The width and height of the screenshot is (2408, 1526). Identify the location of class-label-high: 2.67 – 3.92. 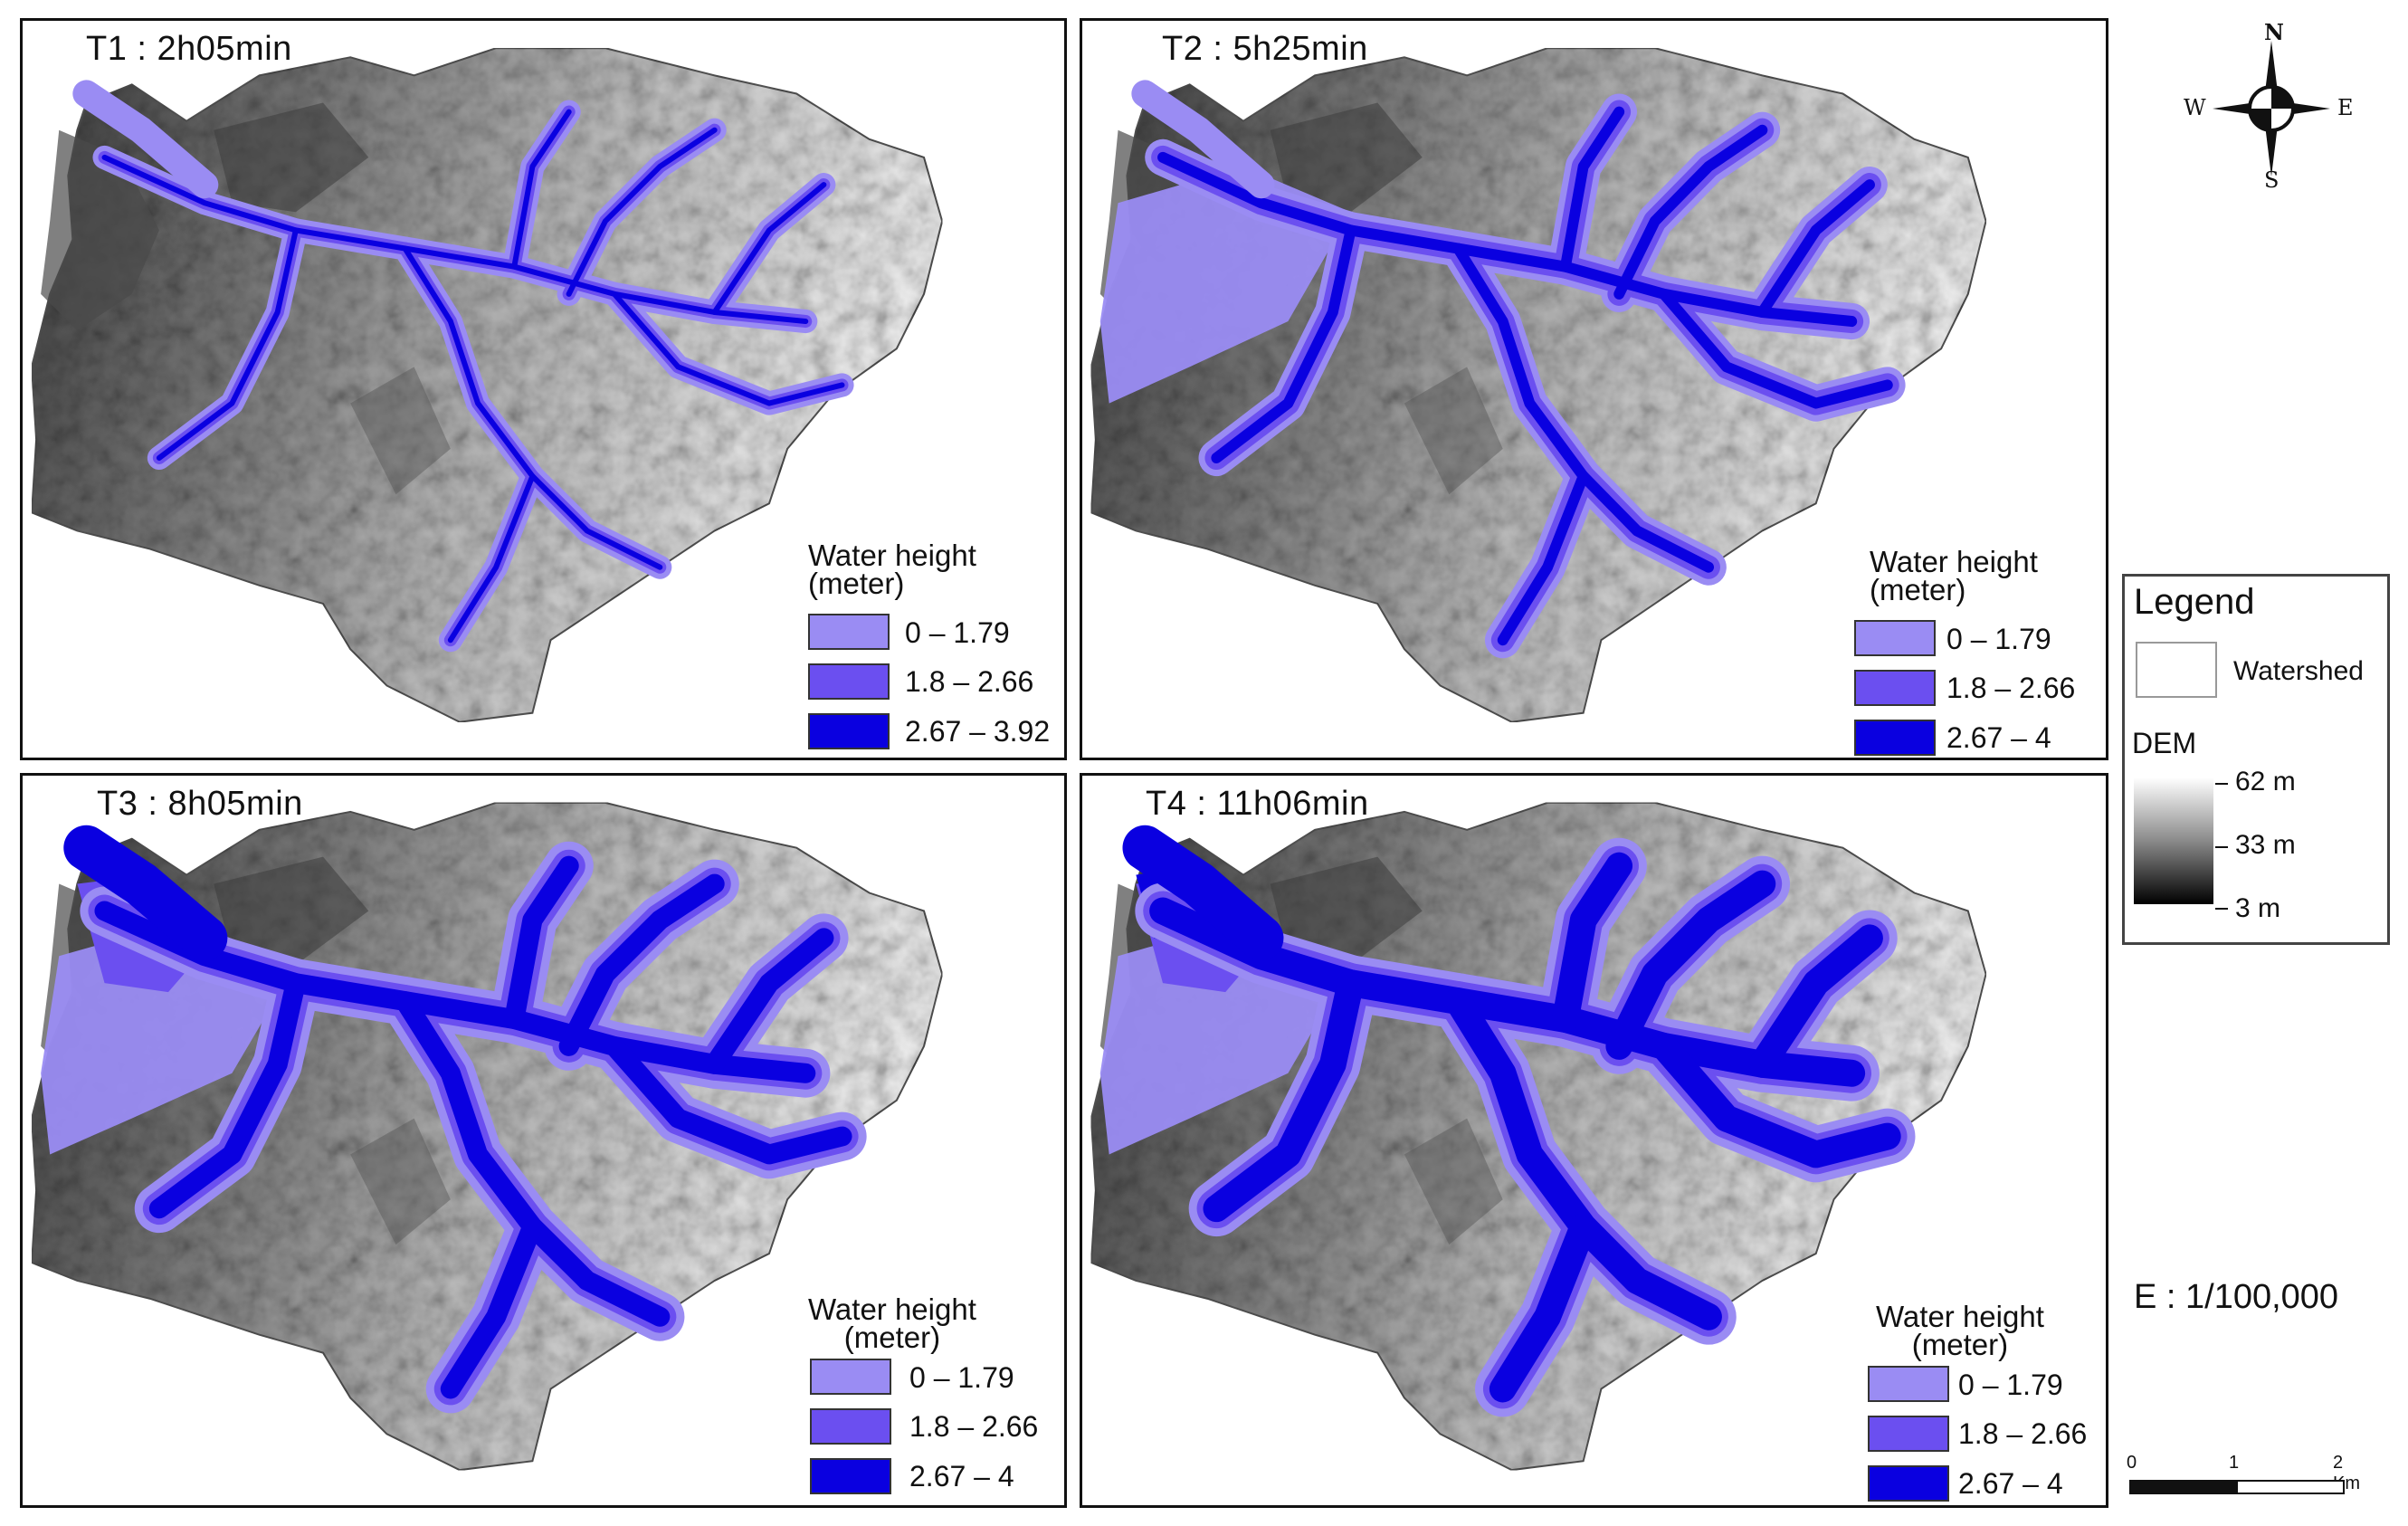
(978, 731).